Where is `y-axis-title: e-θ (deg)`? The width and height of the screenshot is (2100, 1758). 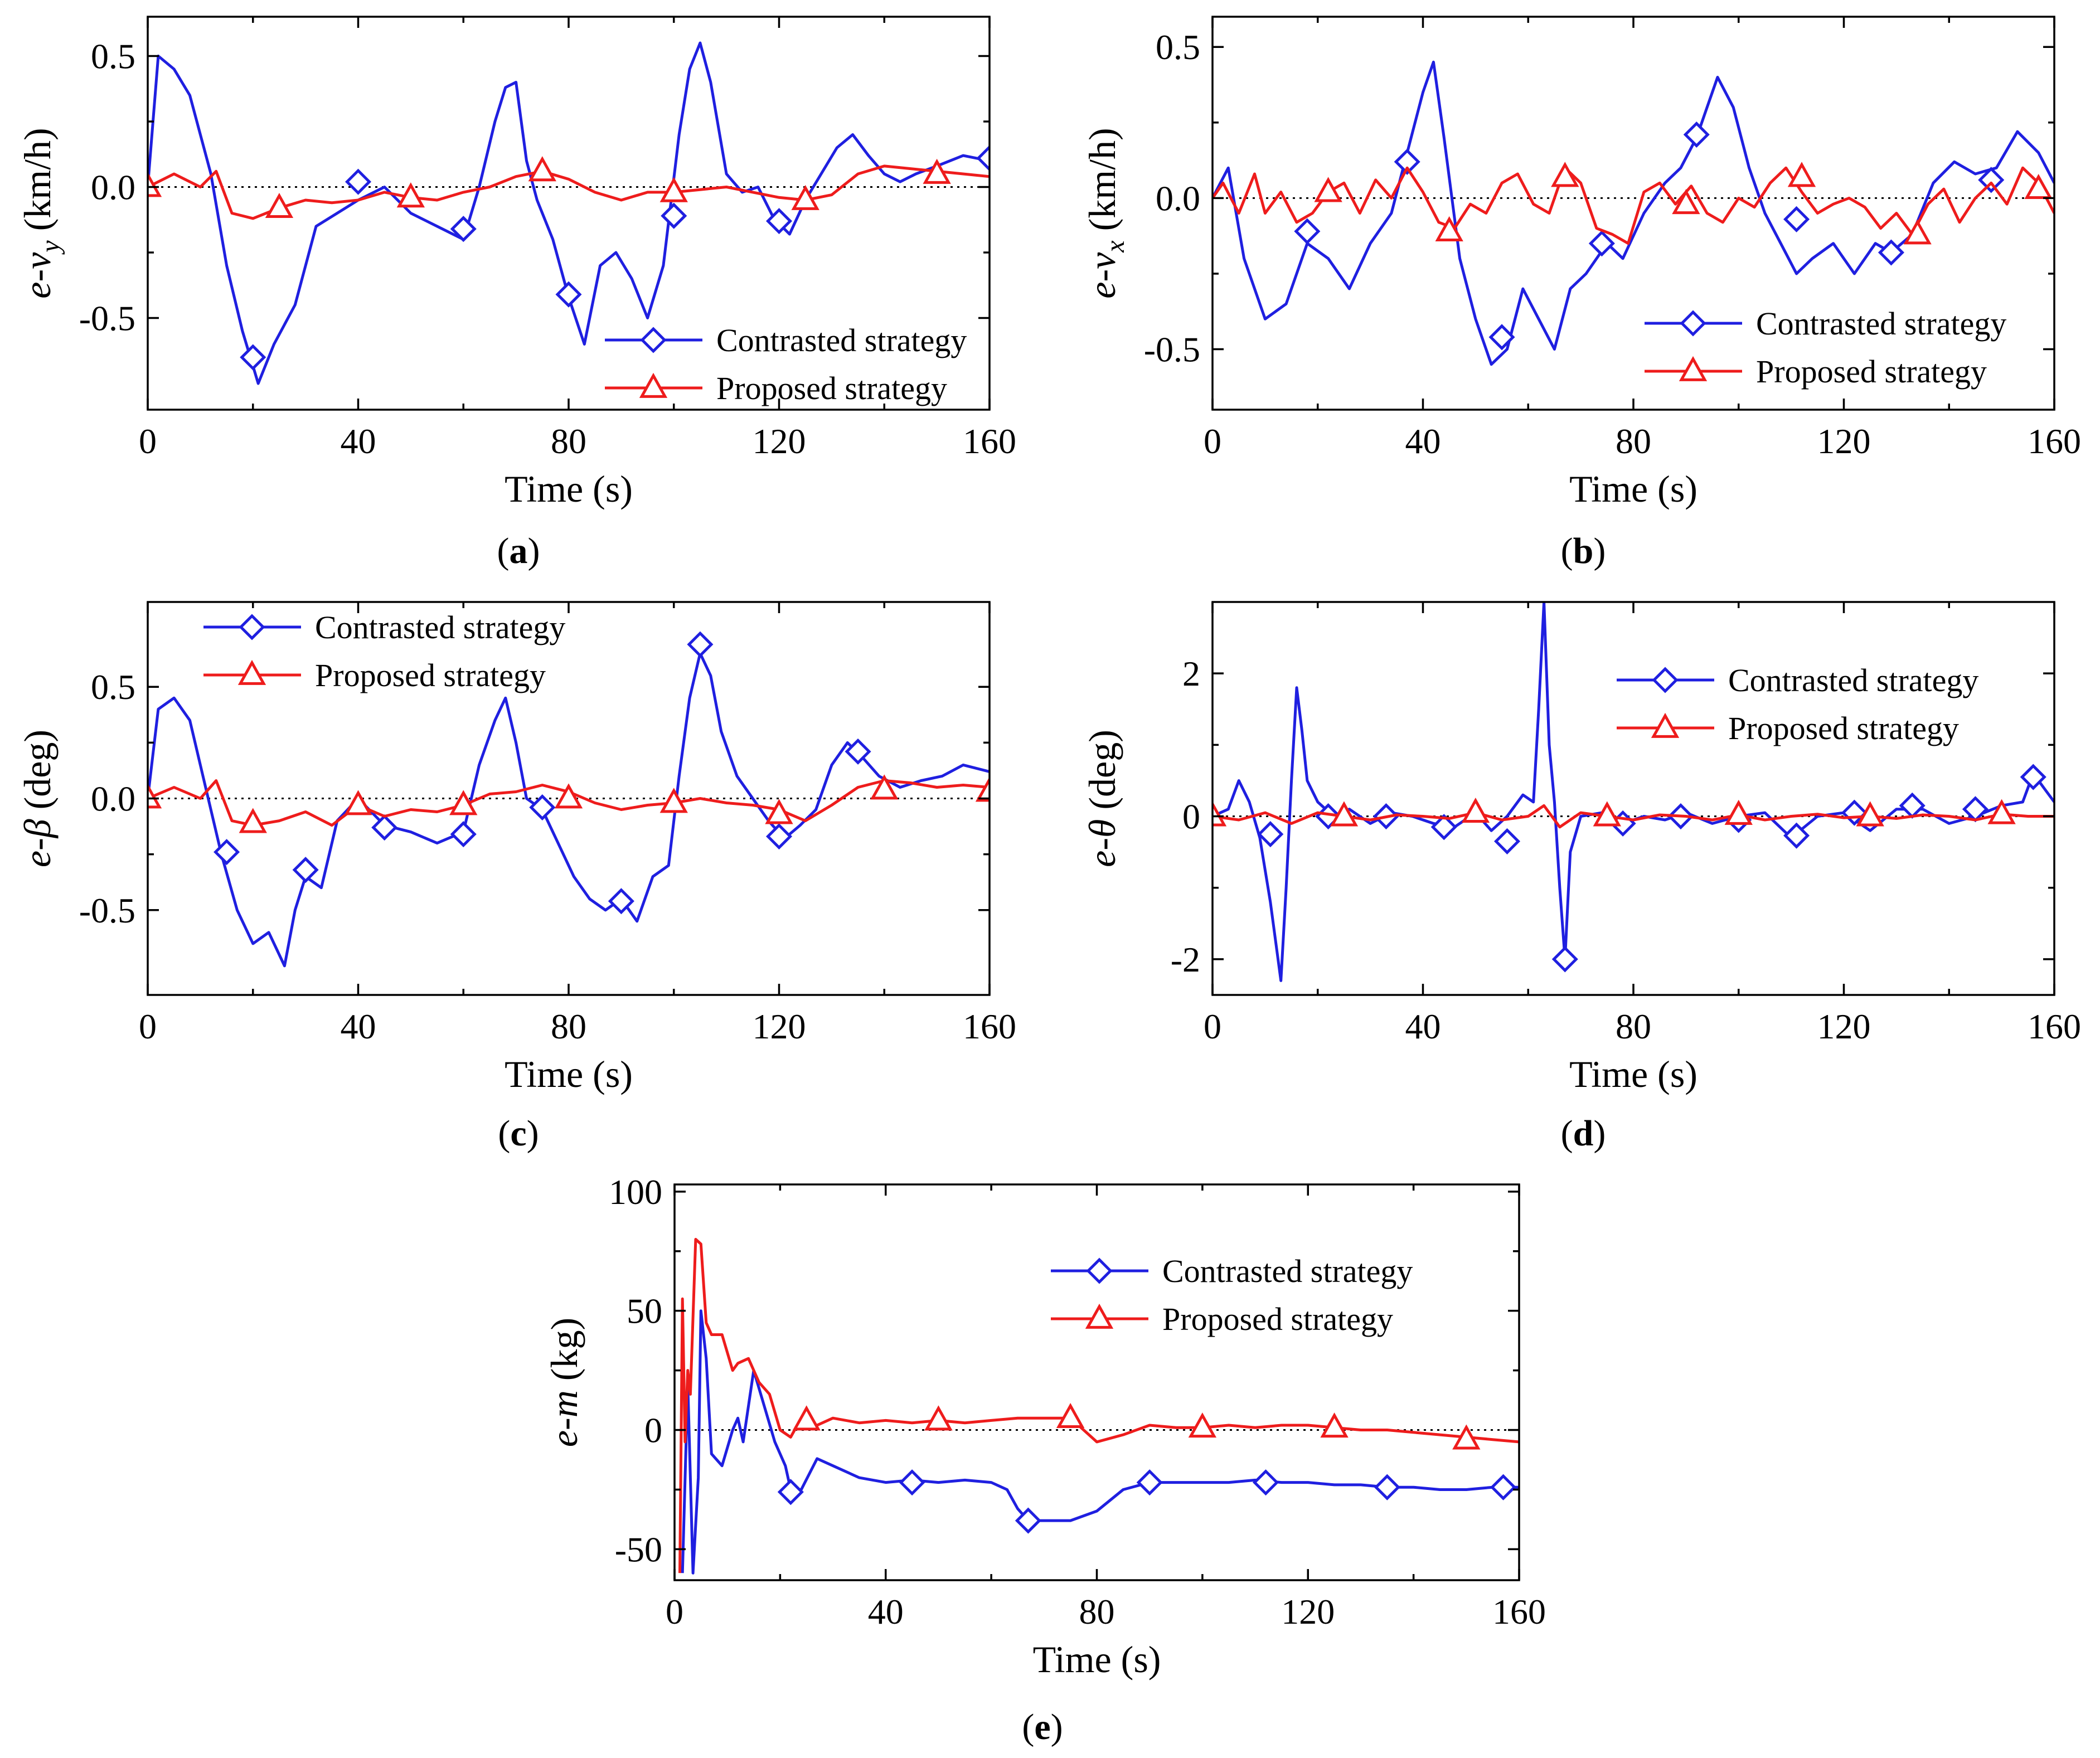
y-axis-title: e-θ (deg) is located at coordinates (1102, 798).